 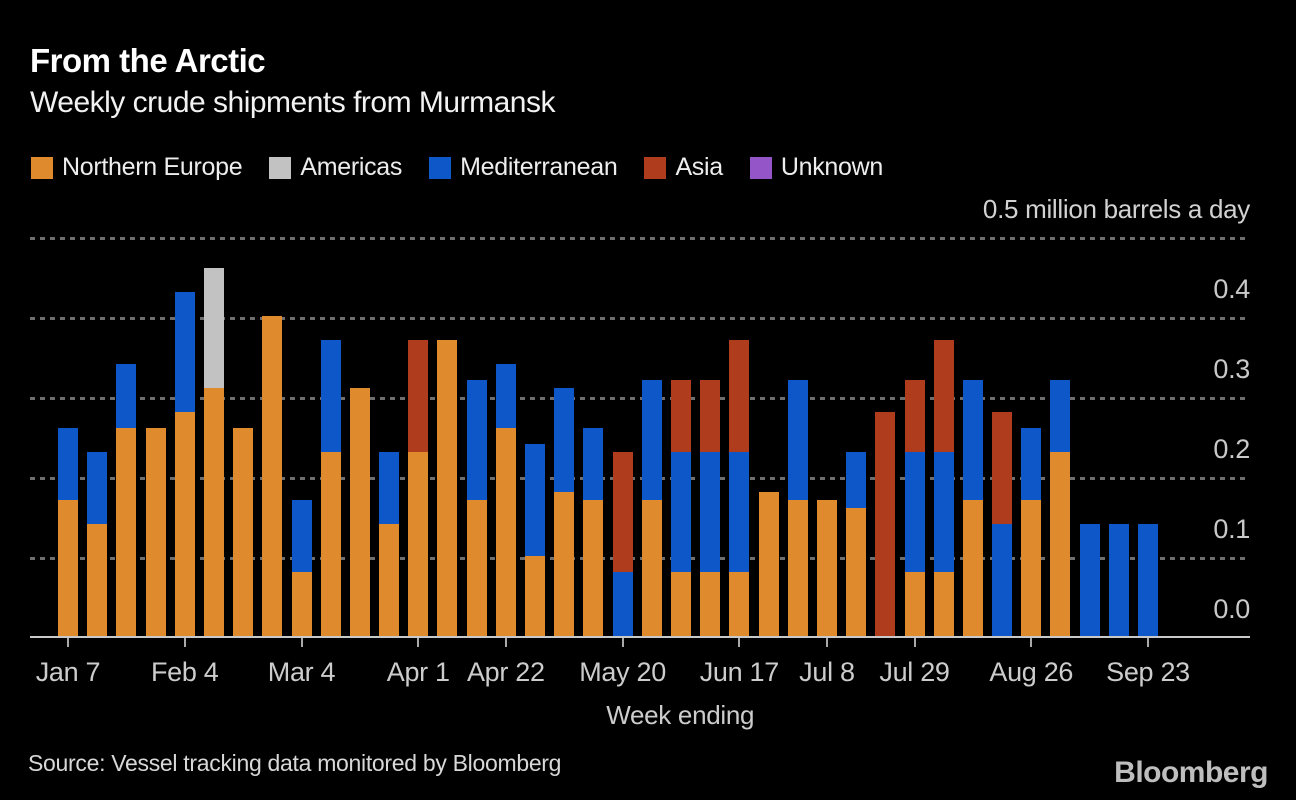 What do you see at coordinates (152, 167) in the screenshot?
I see `legend-label: Northern Europe` at bounding box center [152, 167].